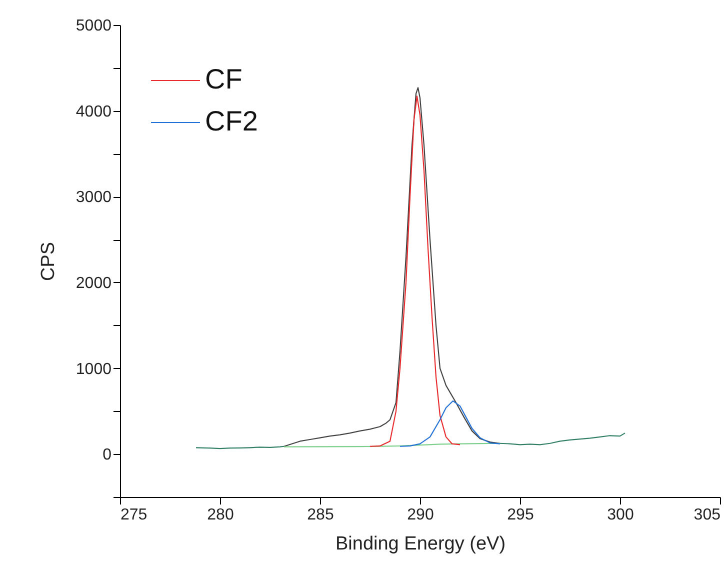 The image size is (728, 573). Describe the element at coordinates (223, 79) in the screenshot. I see `legend-label: CF` at that location.